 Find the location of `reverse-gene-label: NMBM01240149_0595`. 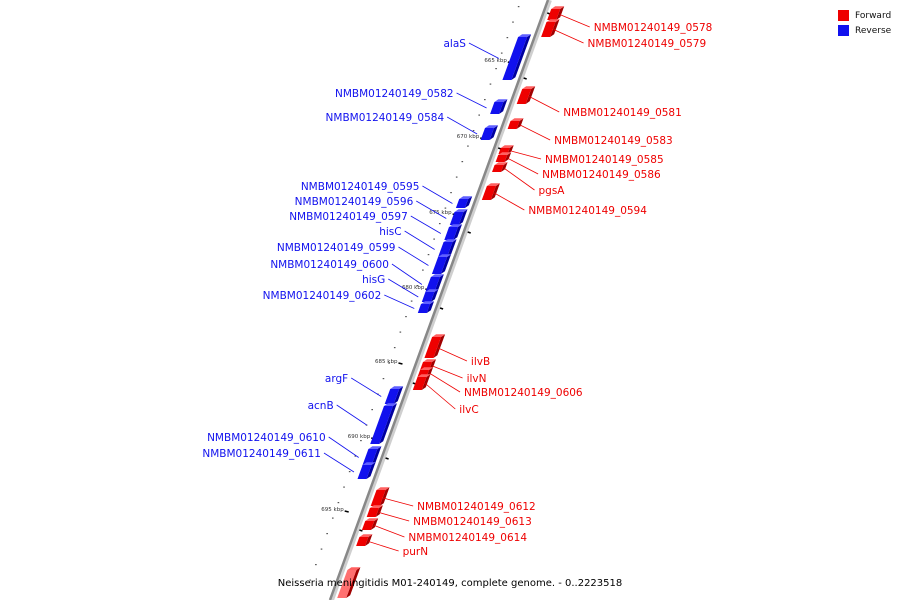

reverse-gene-label: NMBM01240149_0595 is located at coordinates (360, 187).